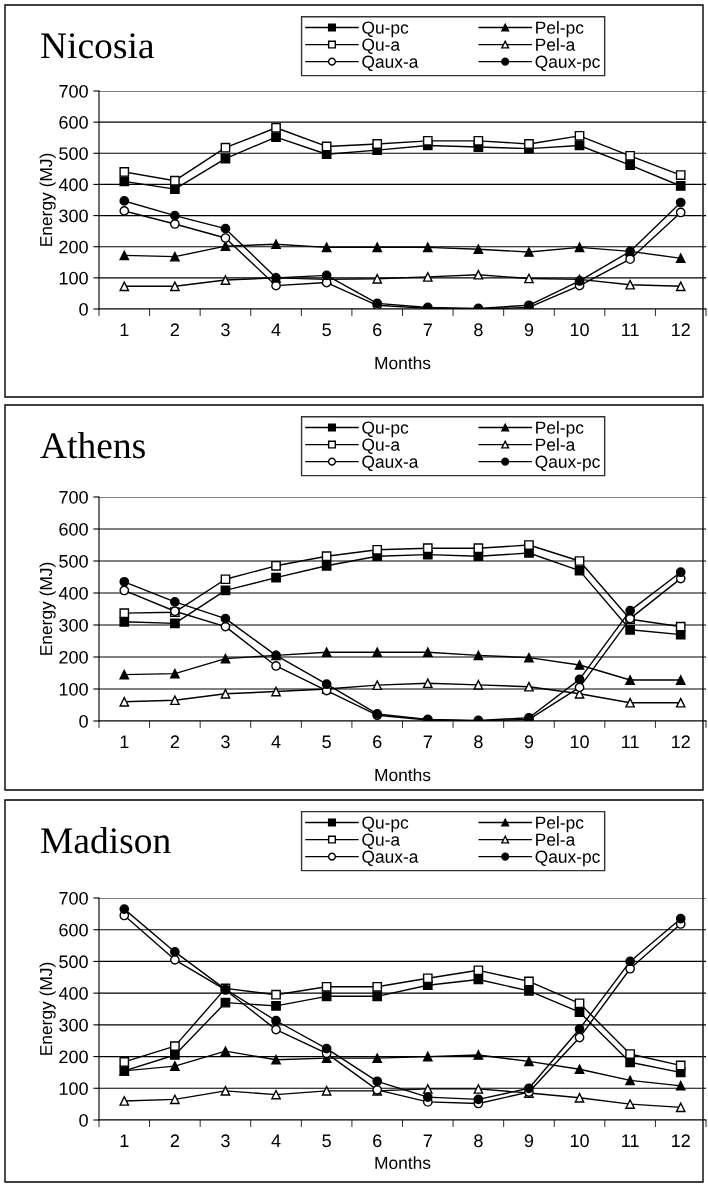 This screenshot has height=1186, width=708. Describe the element at coordinates (106, 840) in the screenshot. I see `chart-title: Madison` at that location.